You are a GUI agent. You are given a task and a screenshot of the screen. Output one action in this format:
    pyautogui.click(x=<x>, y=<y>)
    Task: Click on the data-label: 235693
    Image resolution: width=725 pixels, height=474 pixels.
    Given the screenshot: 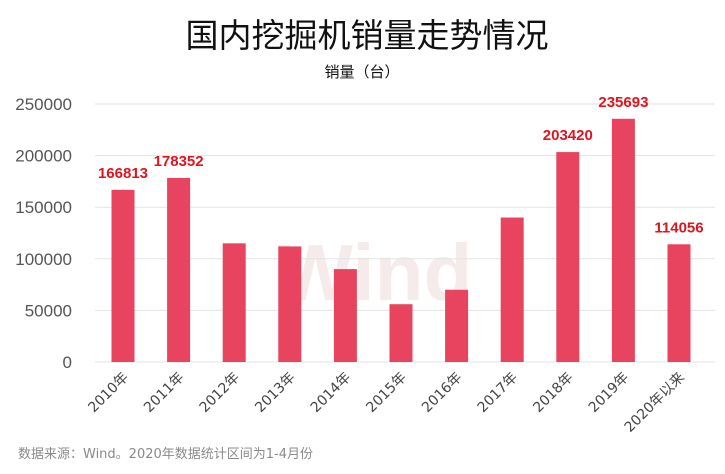 What is the action you would take?
    pyautogui.click(x=623, y=102)
    